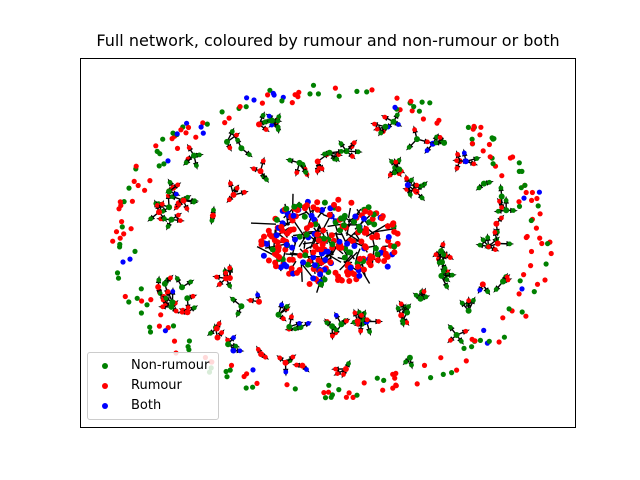 The height and width of the screenshot is (480, 640). I want to click on legend-item-both: Both, so click(124, 406).